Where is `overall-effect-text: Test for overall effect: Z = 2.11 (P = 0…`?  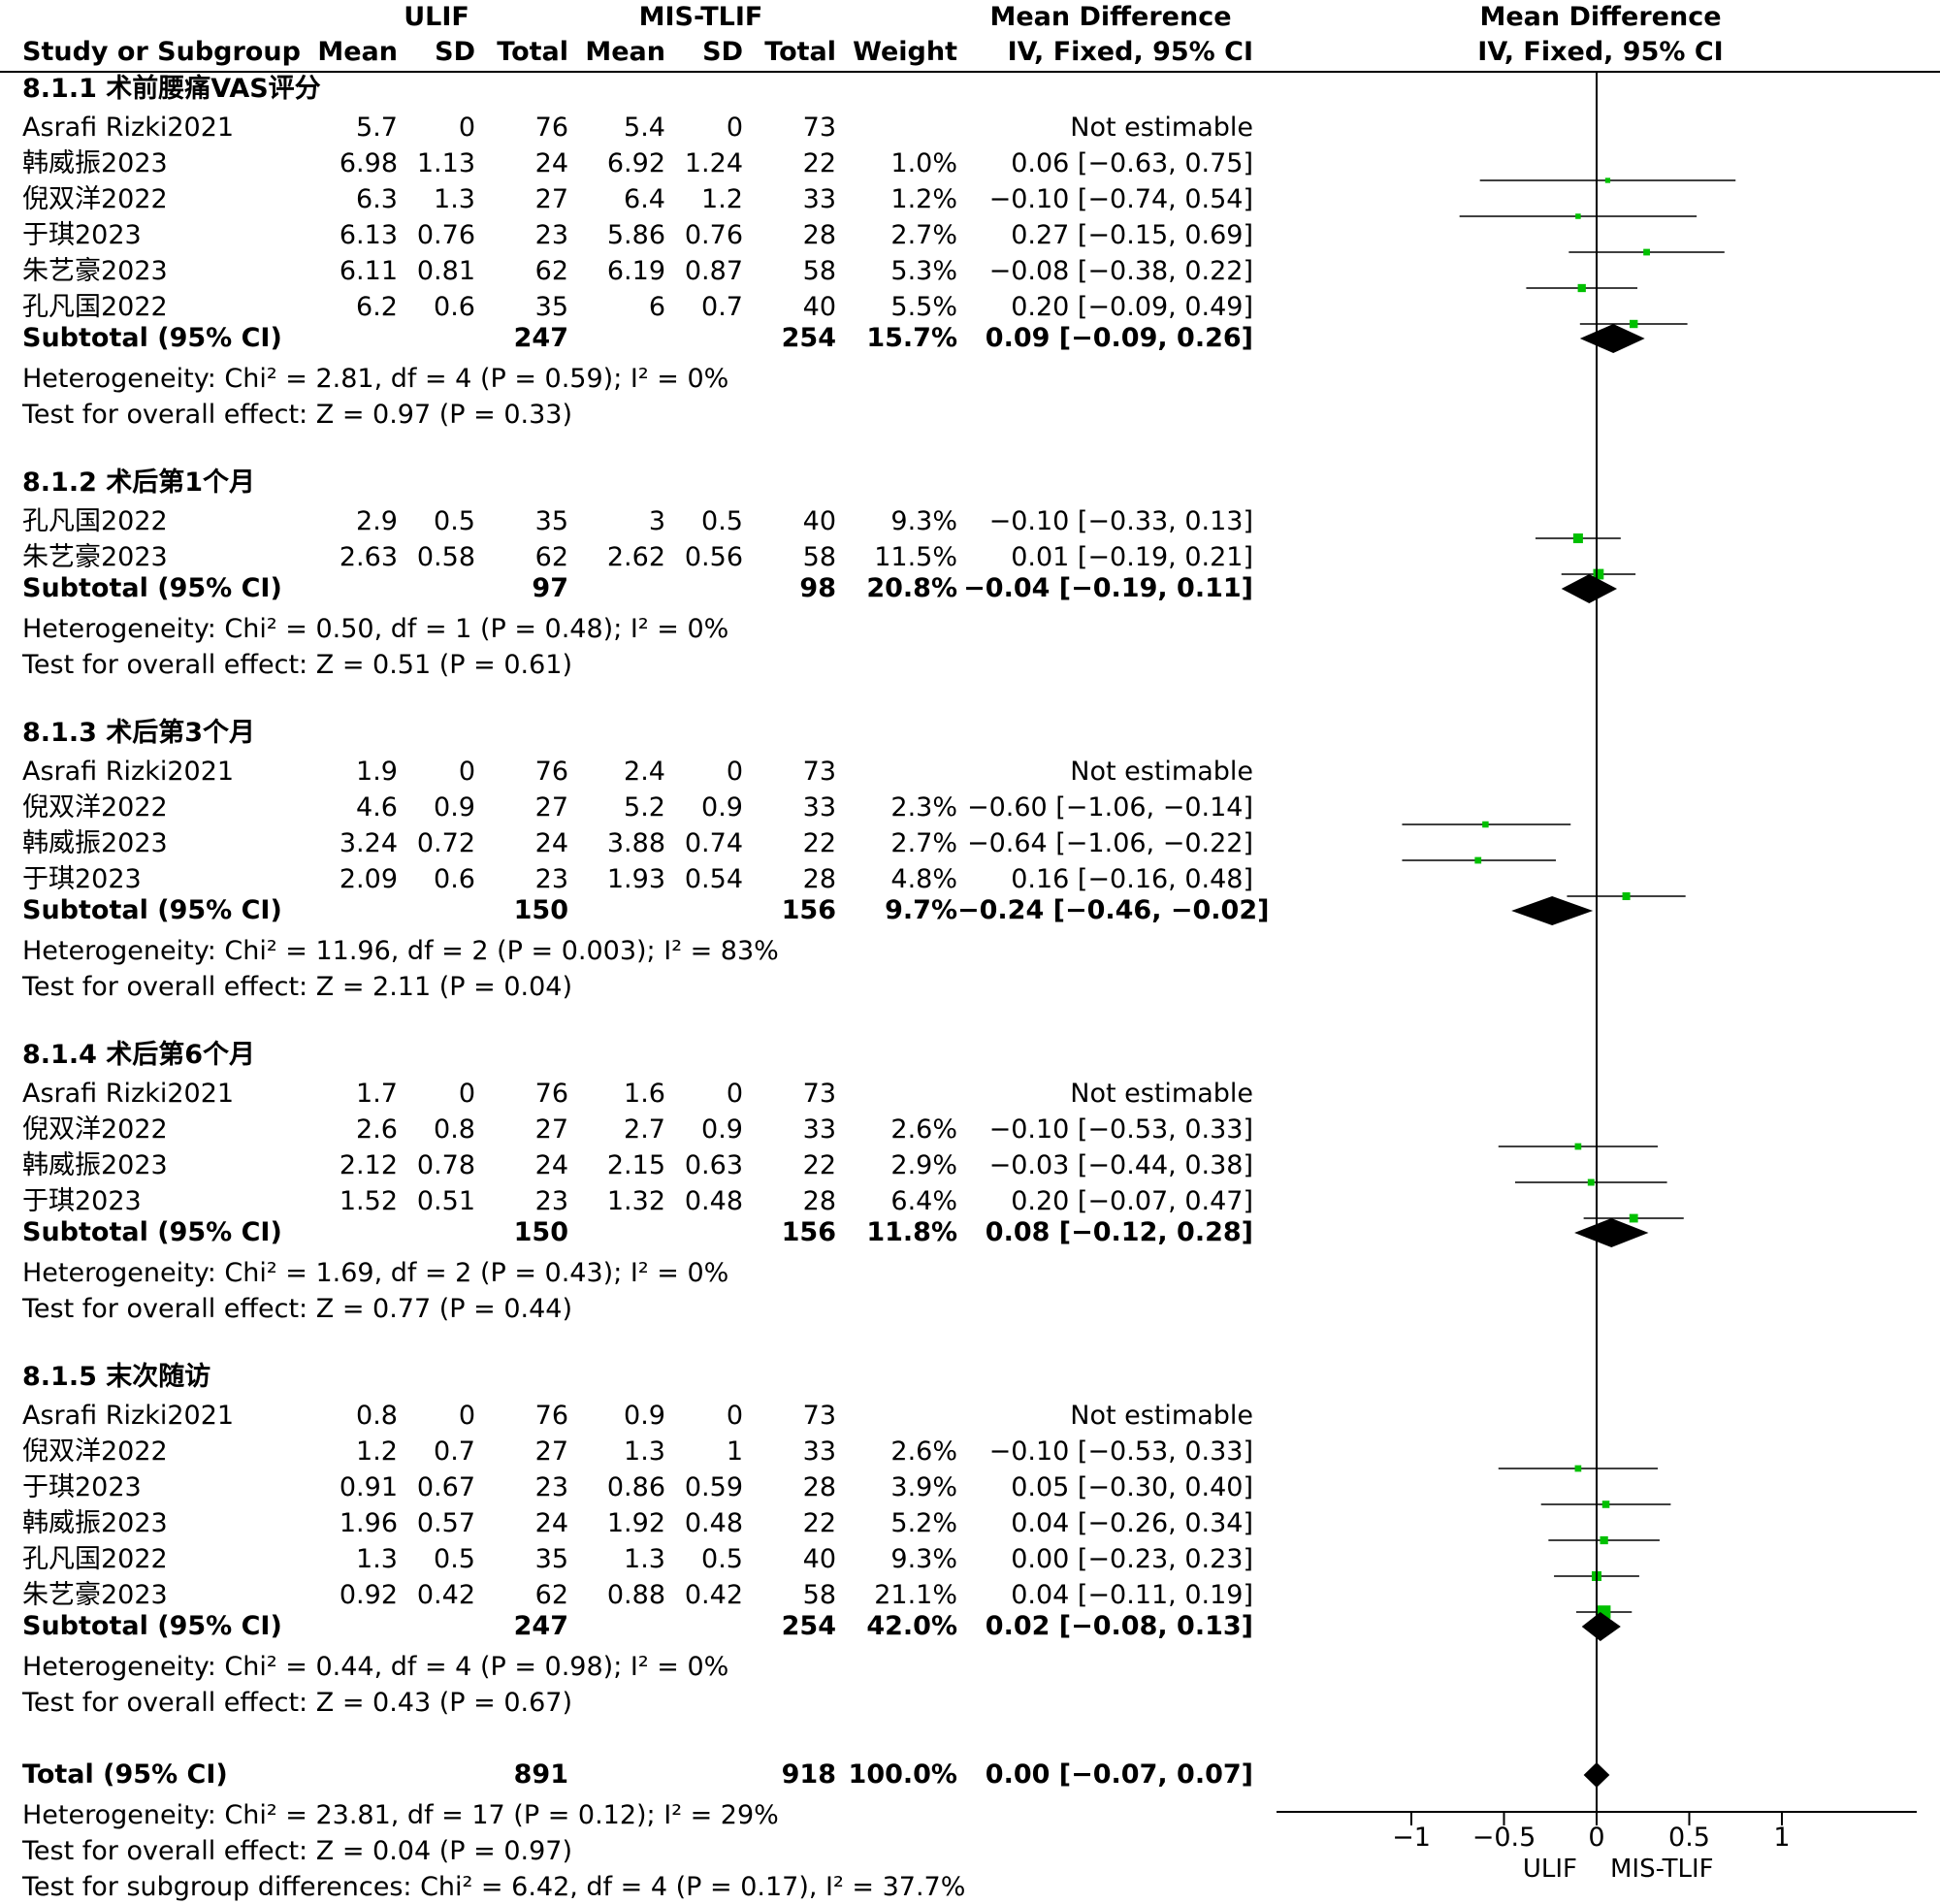
overall-effect-text: Test for overall effect: Z = 2.11 (P = 0… is located at coordinates (297, 987).